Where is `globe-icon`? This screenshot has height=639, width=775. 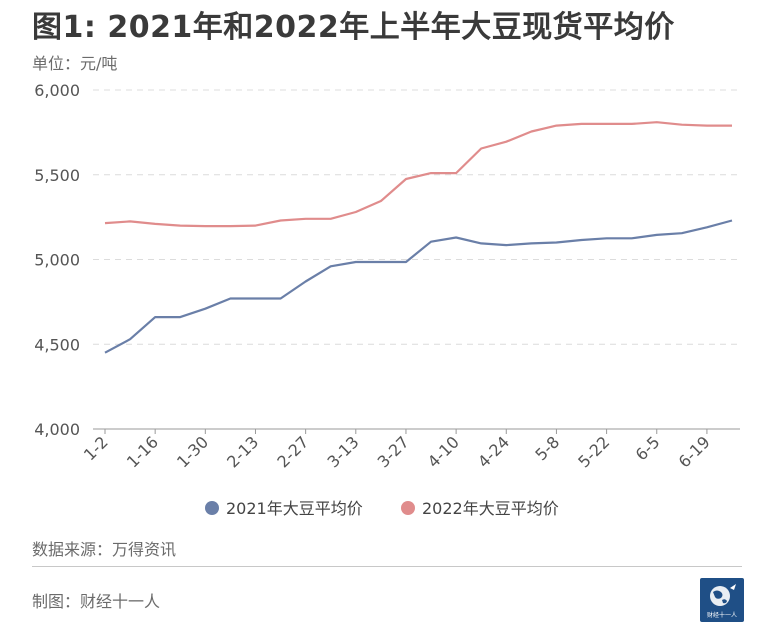
globe-icon is located at coordinates (723, 595).